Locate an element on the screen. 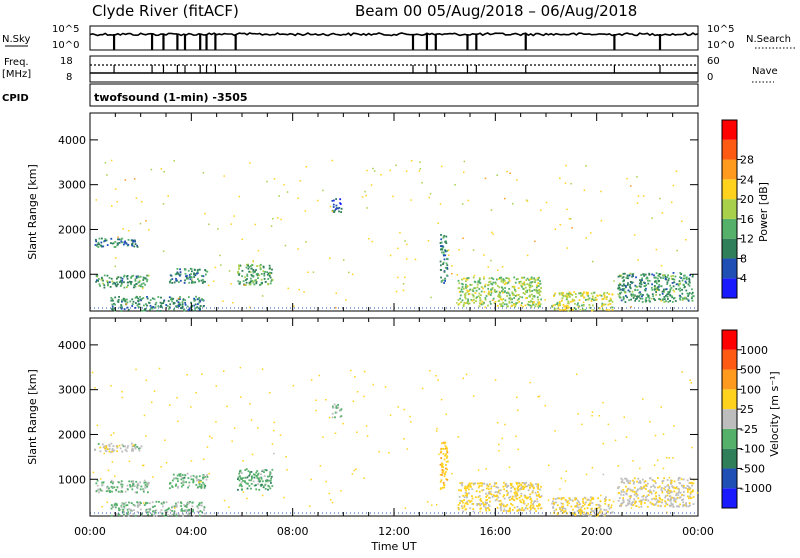  nsky-right-tick-bottom: 10^0 is located at coordinates (720, 45).